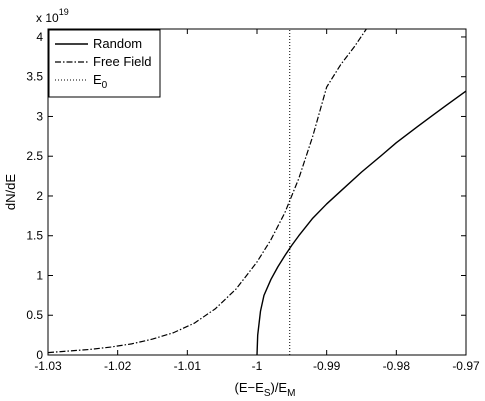 The width and height of the screenshot is (485, 401). I want to click on x-tick-label: -1, so click(257, 366).